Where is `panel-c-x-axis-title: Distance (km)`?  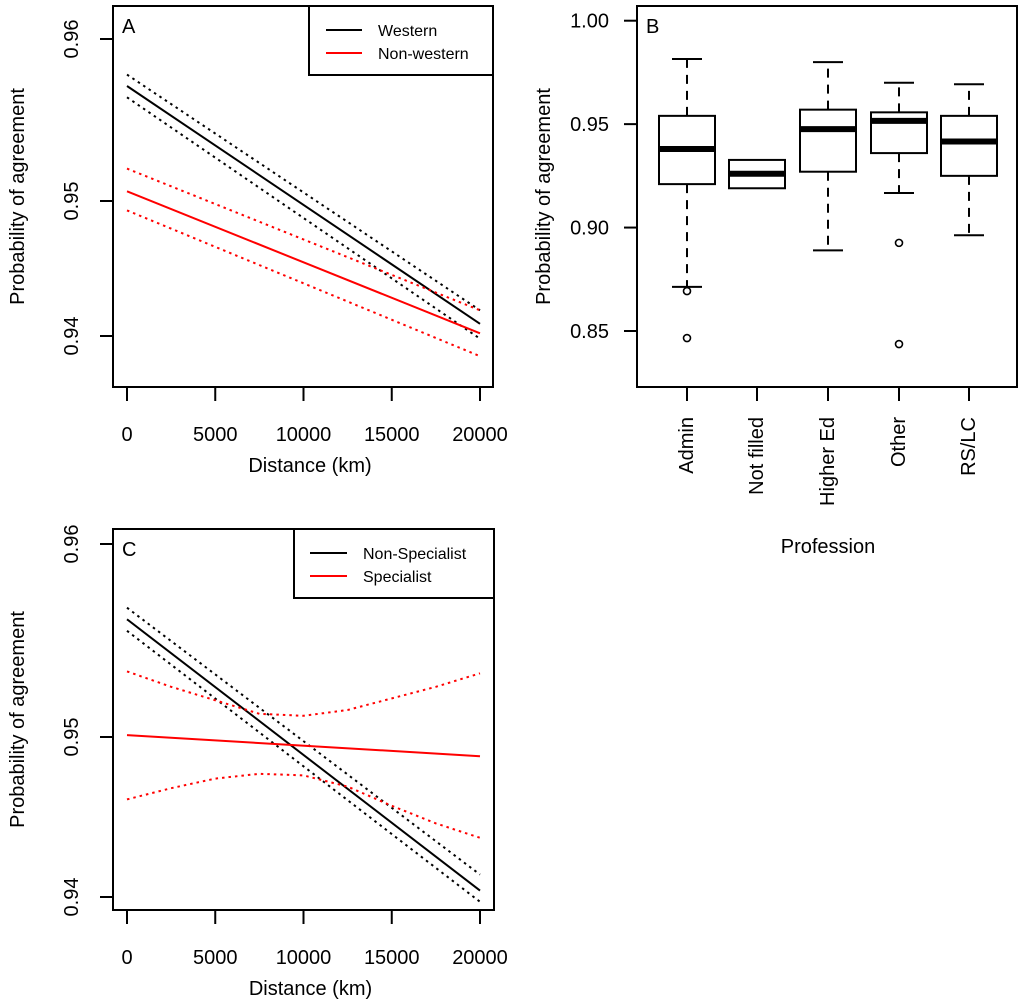
panel-c-x-axis-title: Distance (km) is located at coordinates (310, 989).